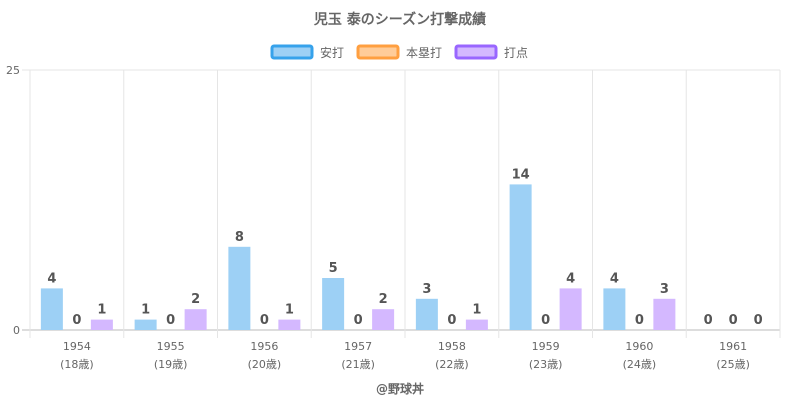 The image size is (800, 400). Describe the element at coordinates (424, 53) in the screenshot. I see `legend-label: 本塁打` at that location.